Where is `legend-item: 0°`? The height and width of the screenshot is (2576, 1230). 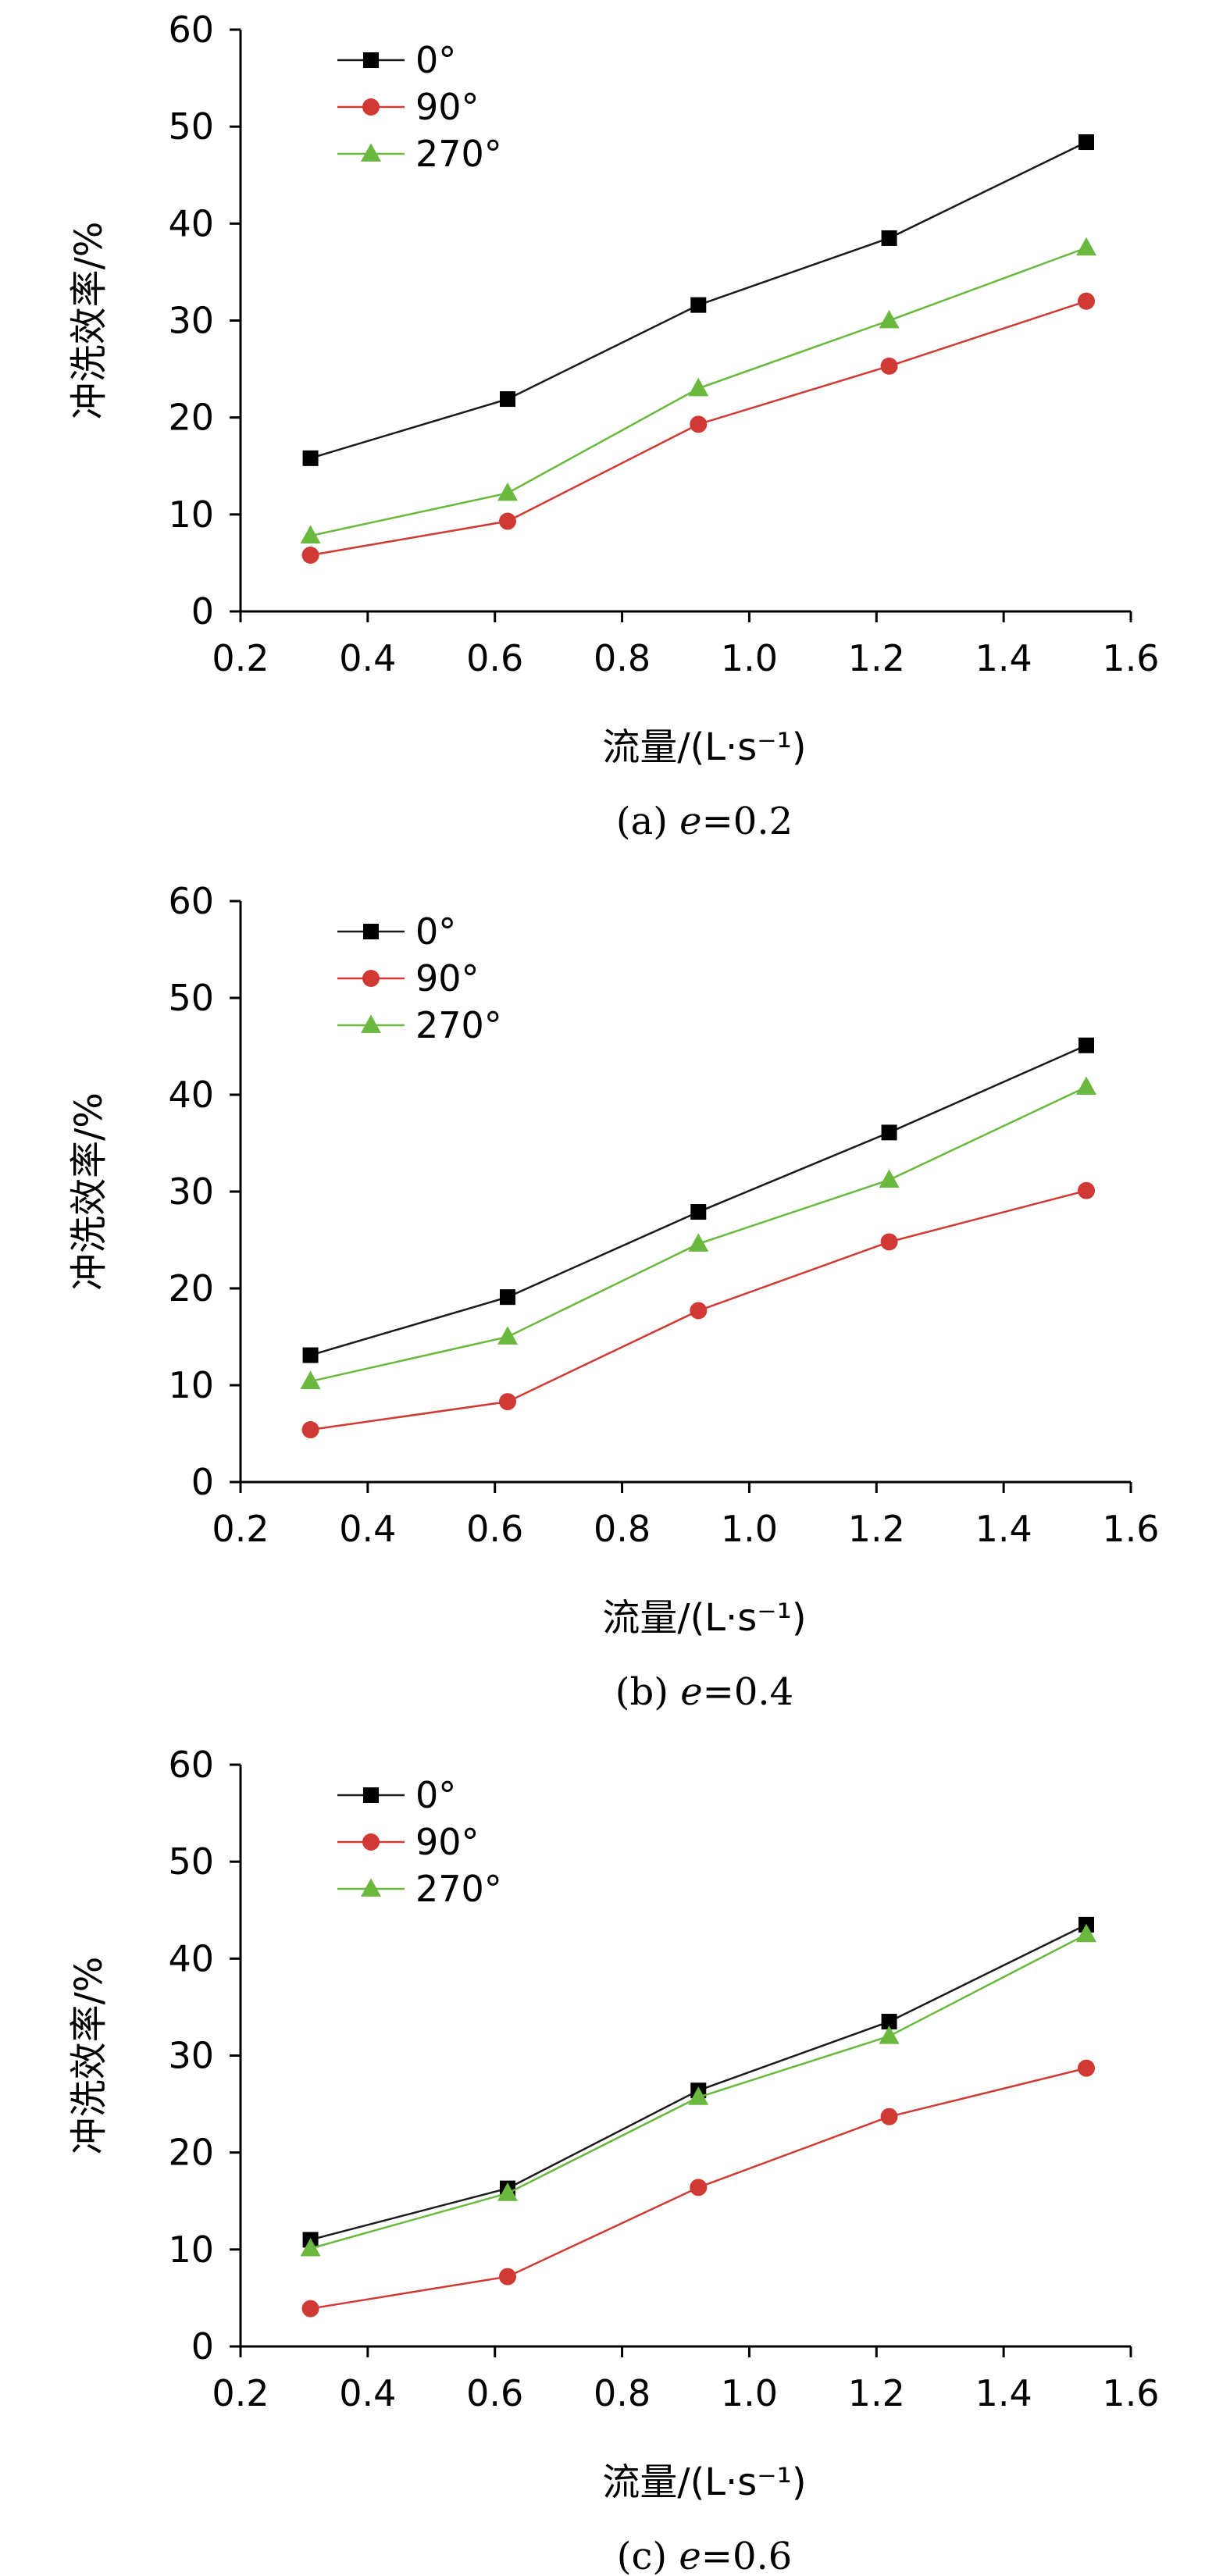 legend-item: 0° is located at coordinates (396, 1795).